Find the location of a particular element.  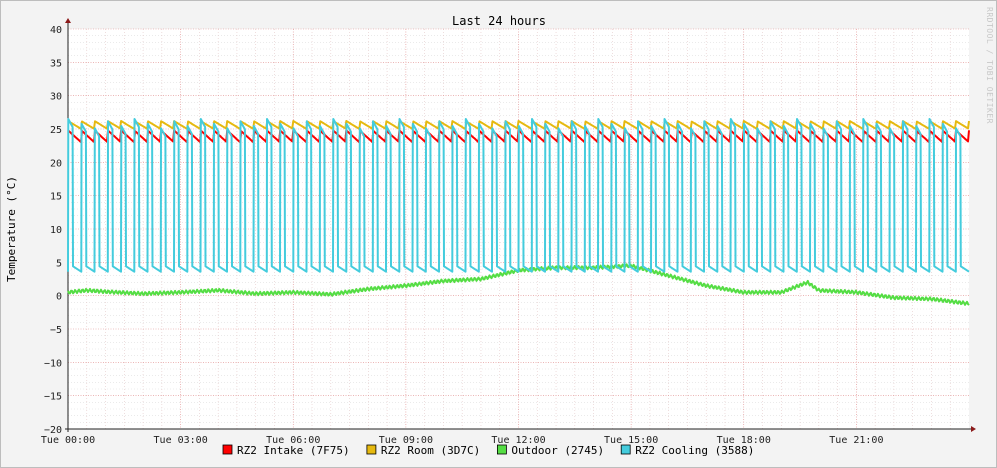

y-tick-label: 25 is located at coordinates (56, 130).